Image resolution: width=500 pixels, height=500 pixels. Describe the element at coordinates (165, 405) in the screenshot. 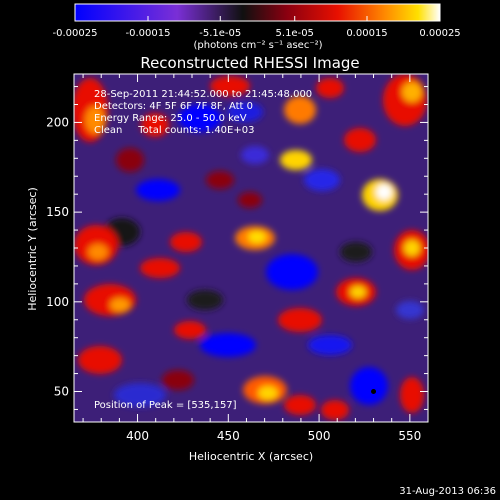

I see `peak-position-label: Position of Peak = [535,157]` at that location.